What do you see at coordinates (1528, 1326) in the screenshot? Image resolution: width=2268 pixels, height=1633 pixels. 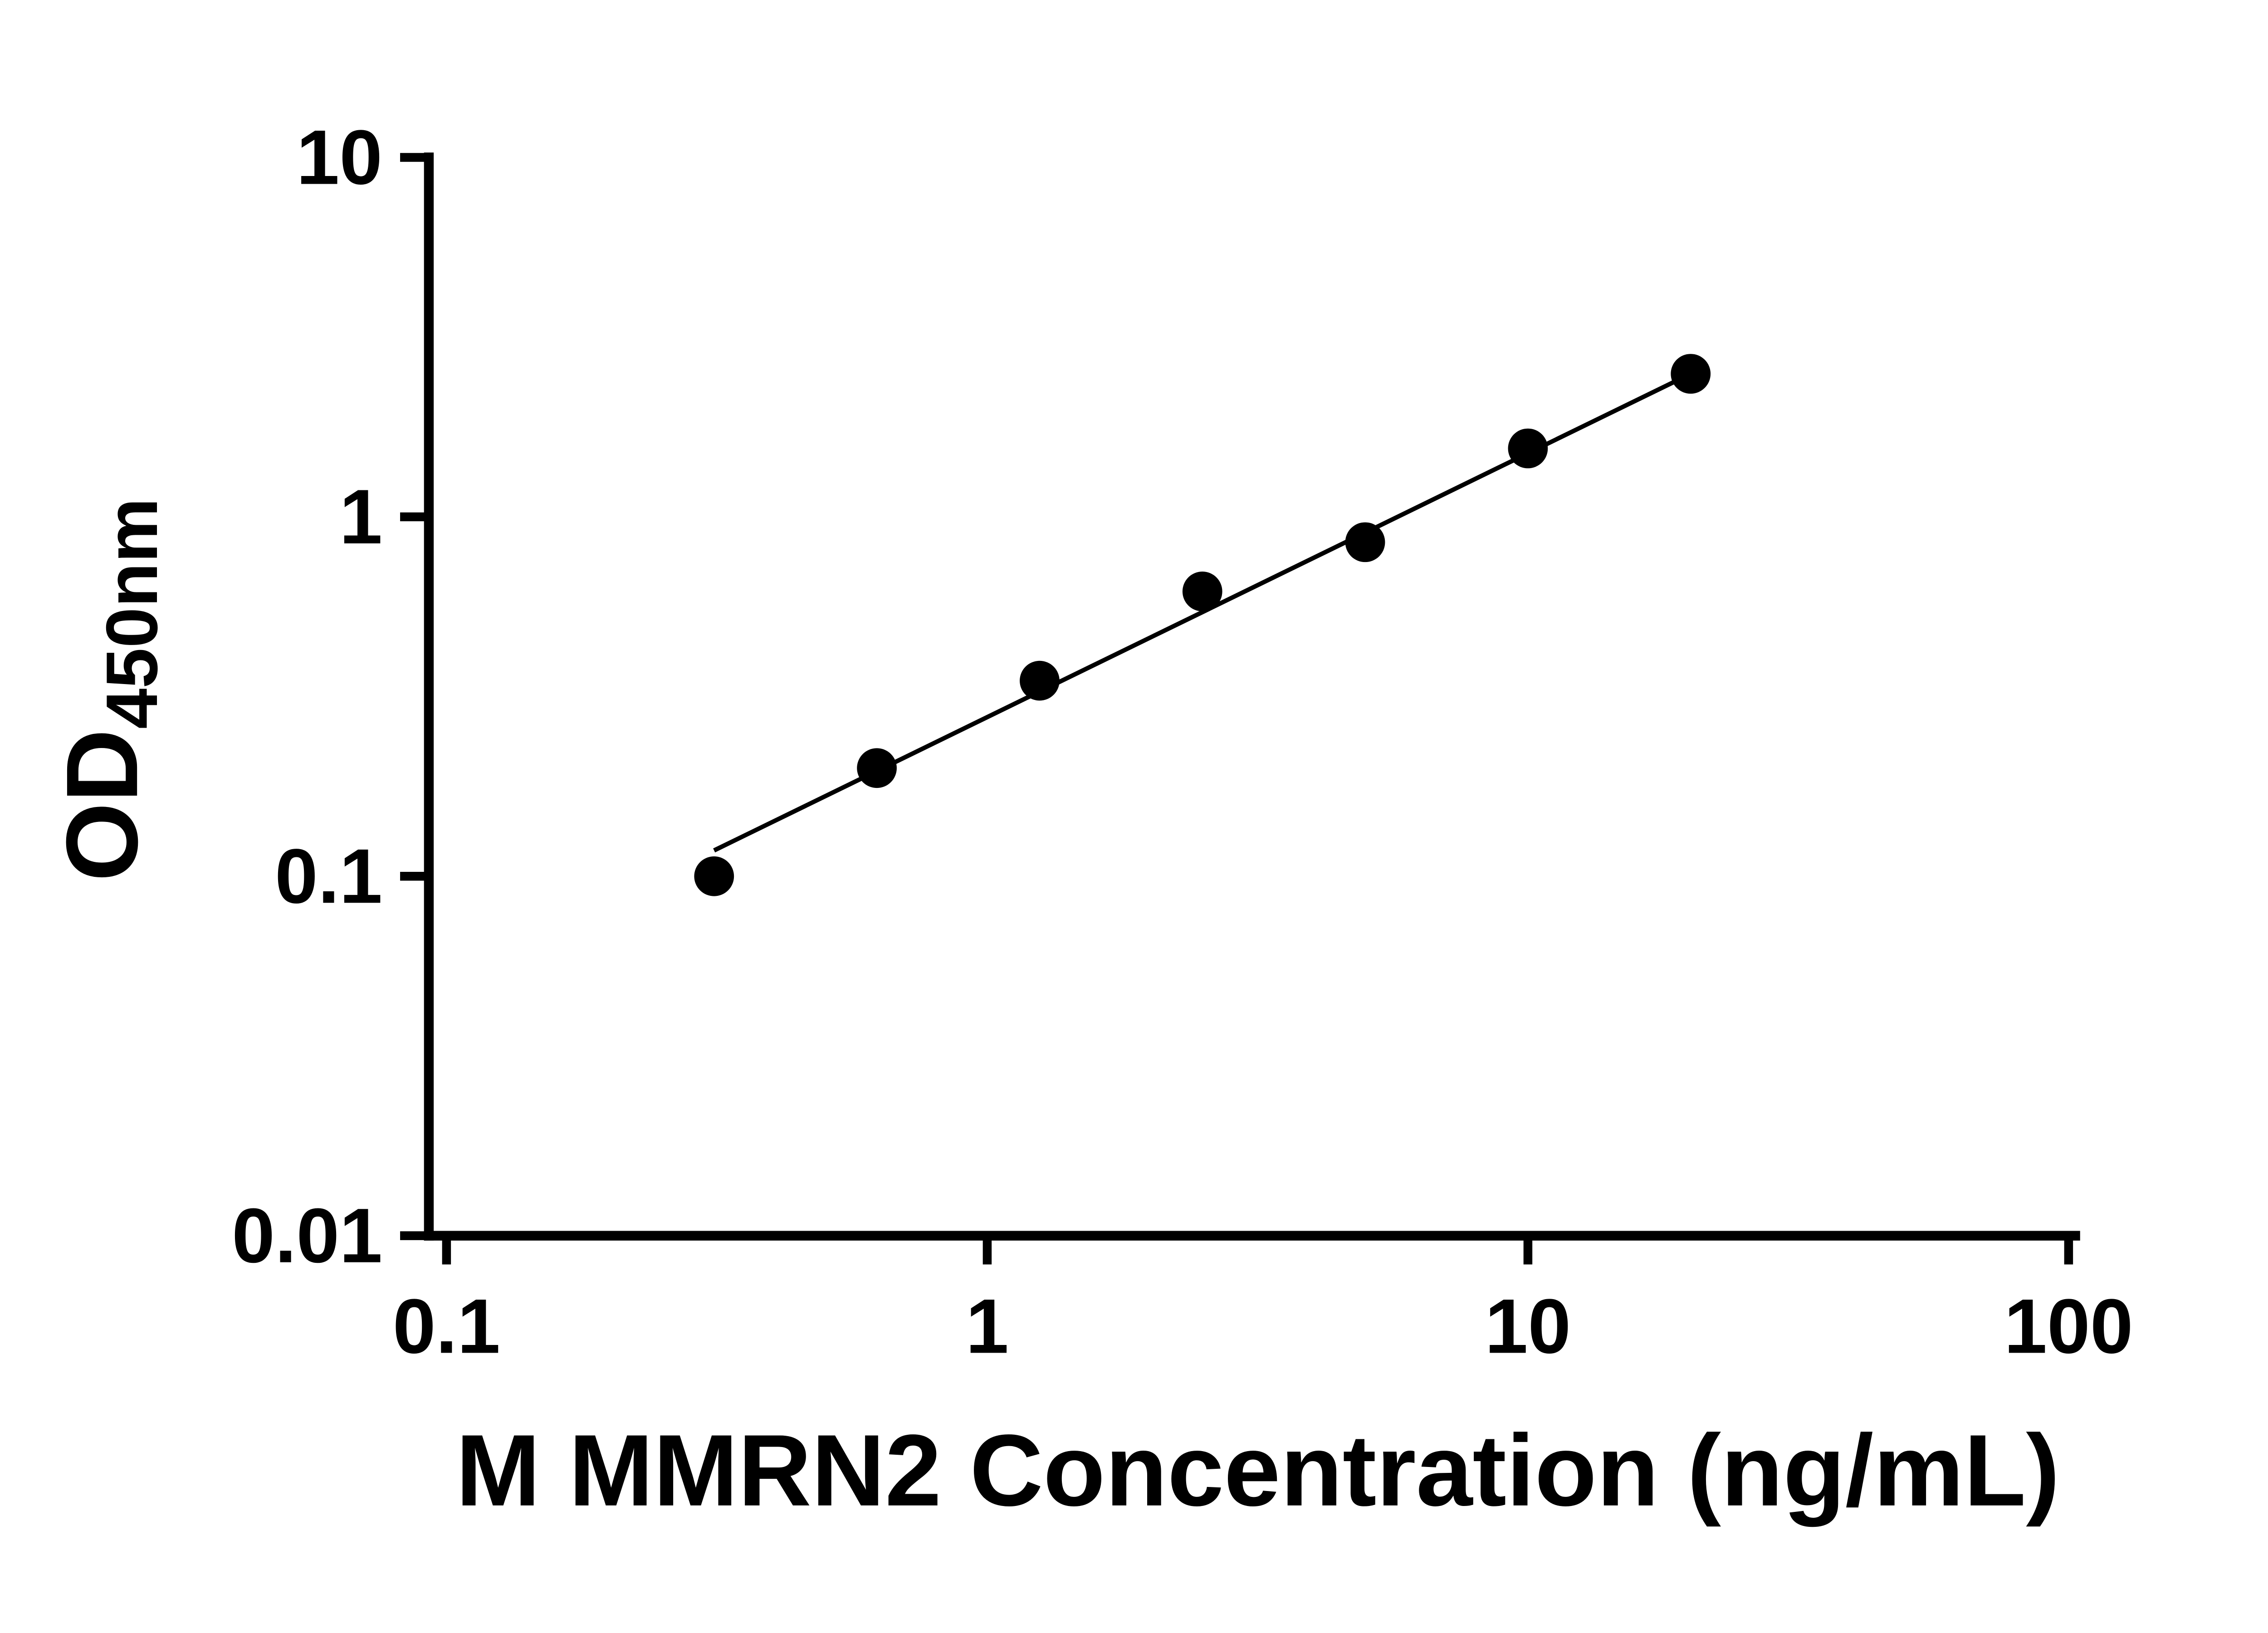 I see `x-tick-label: 10` at bounding box center [1528, 1326].